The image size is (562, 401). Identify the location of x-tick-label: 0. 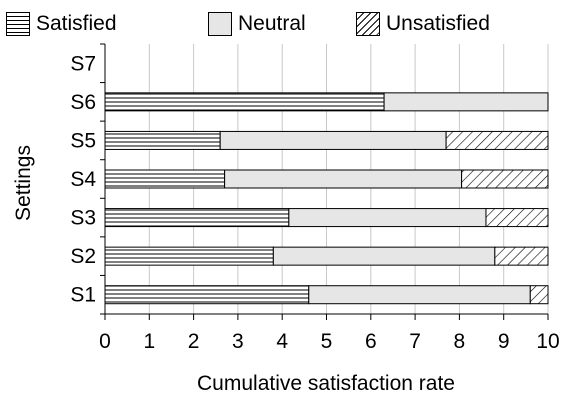
(105, 341).